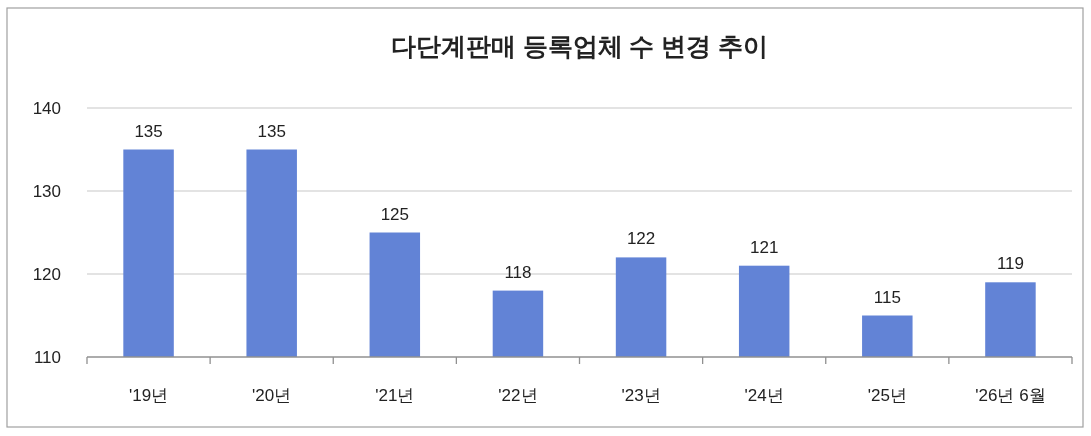 The width and height of the screenshot is (1091, 436). Describe the element at coordinates (641, 395) in the screenshot. I see `x-tick-label: '23년` at that location.